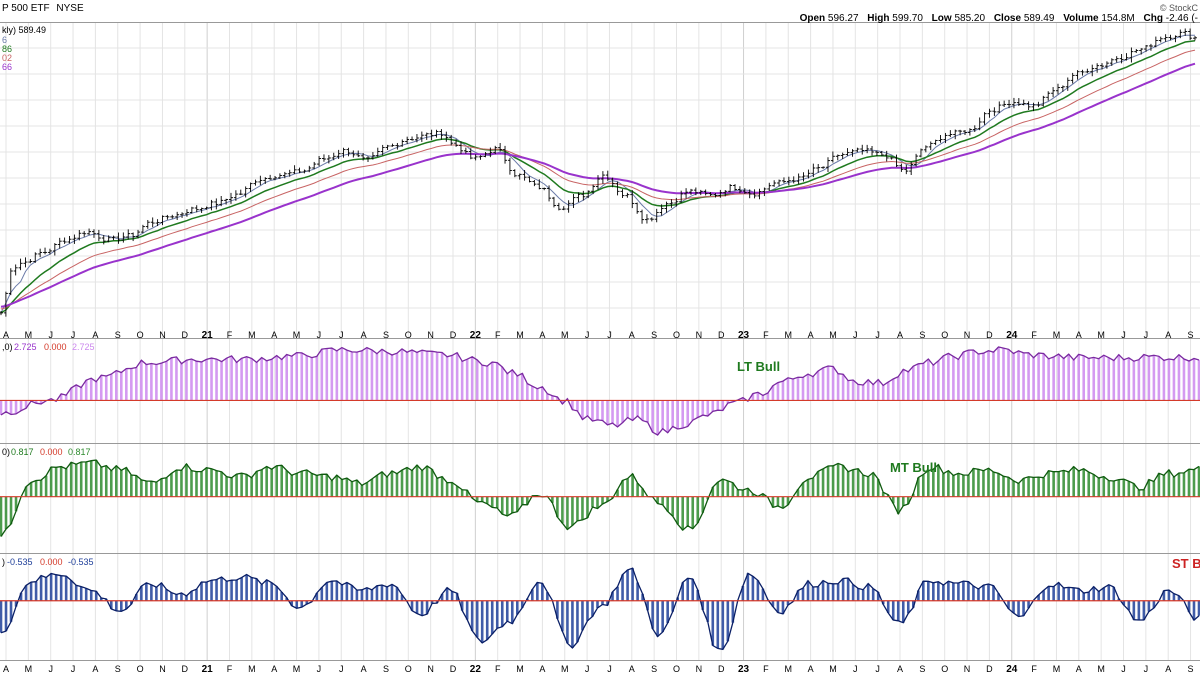 The height and width of the screenshot is (675, 1200). What do you see at coordinates (430, 335) in the screenshot?
I see `month-tick-label: N` at bounding box center [430, 335].